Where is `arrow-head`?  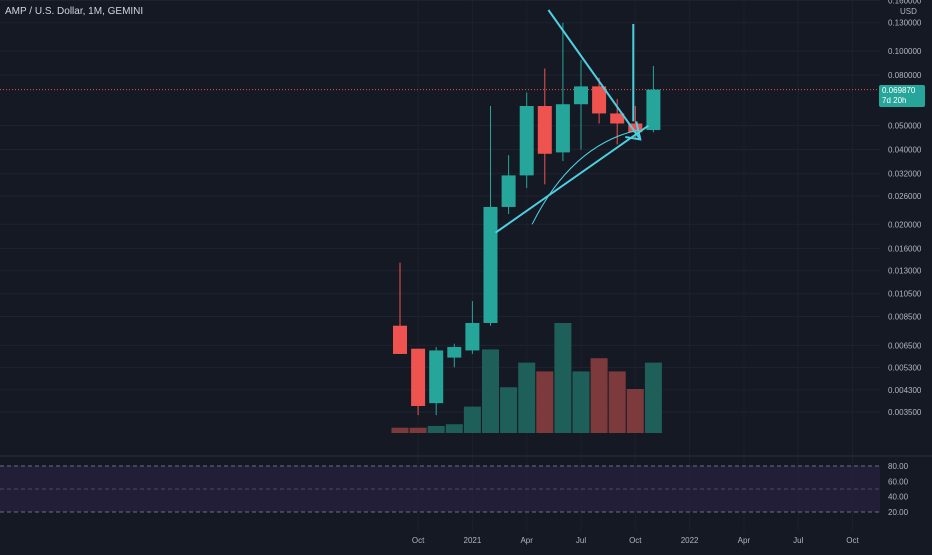
arrow-head is located at coordinates (633, 131).